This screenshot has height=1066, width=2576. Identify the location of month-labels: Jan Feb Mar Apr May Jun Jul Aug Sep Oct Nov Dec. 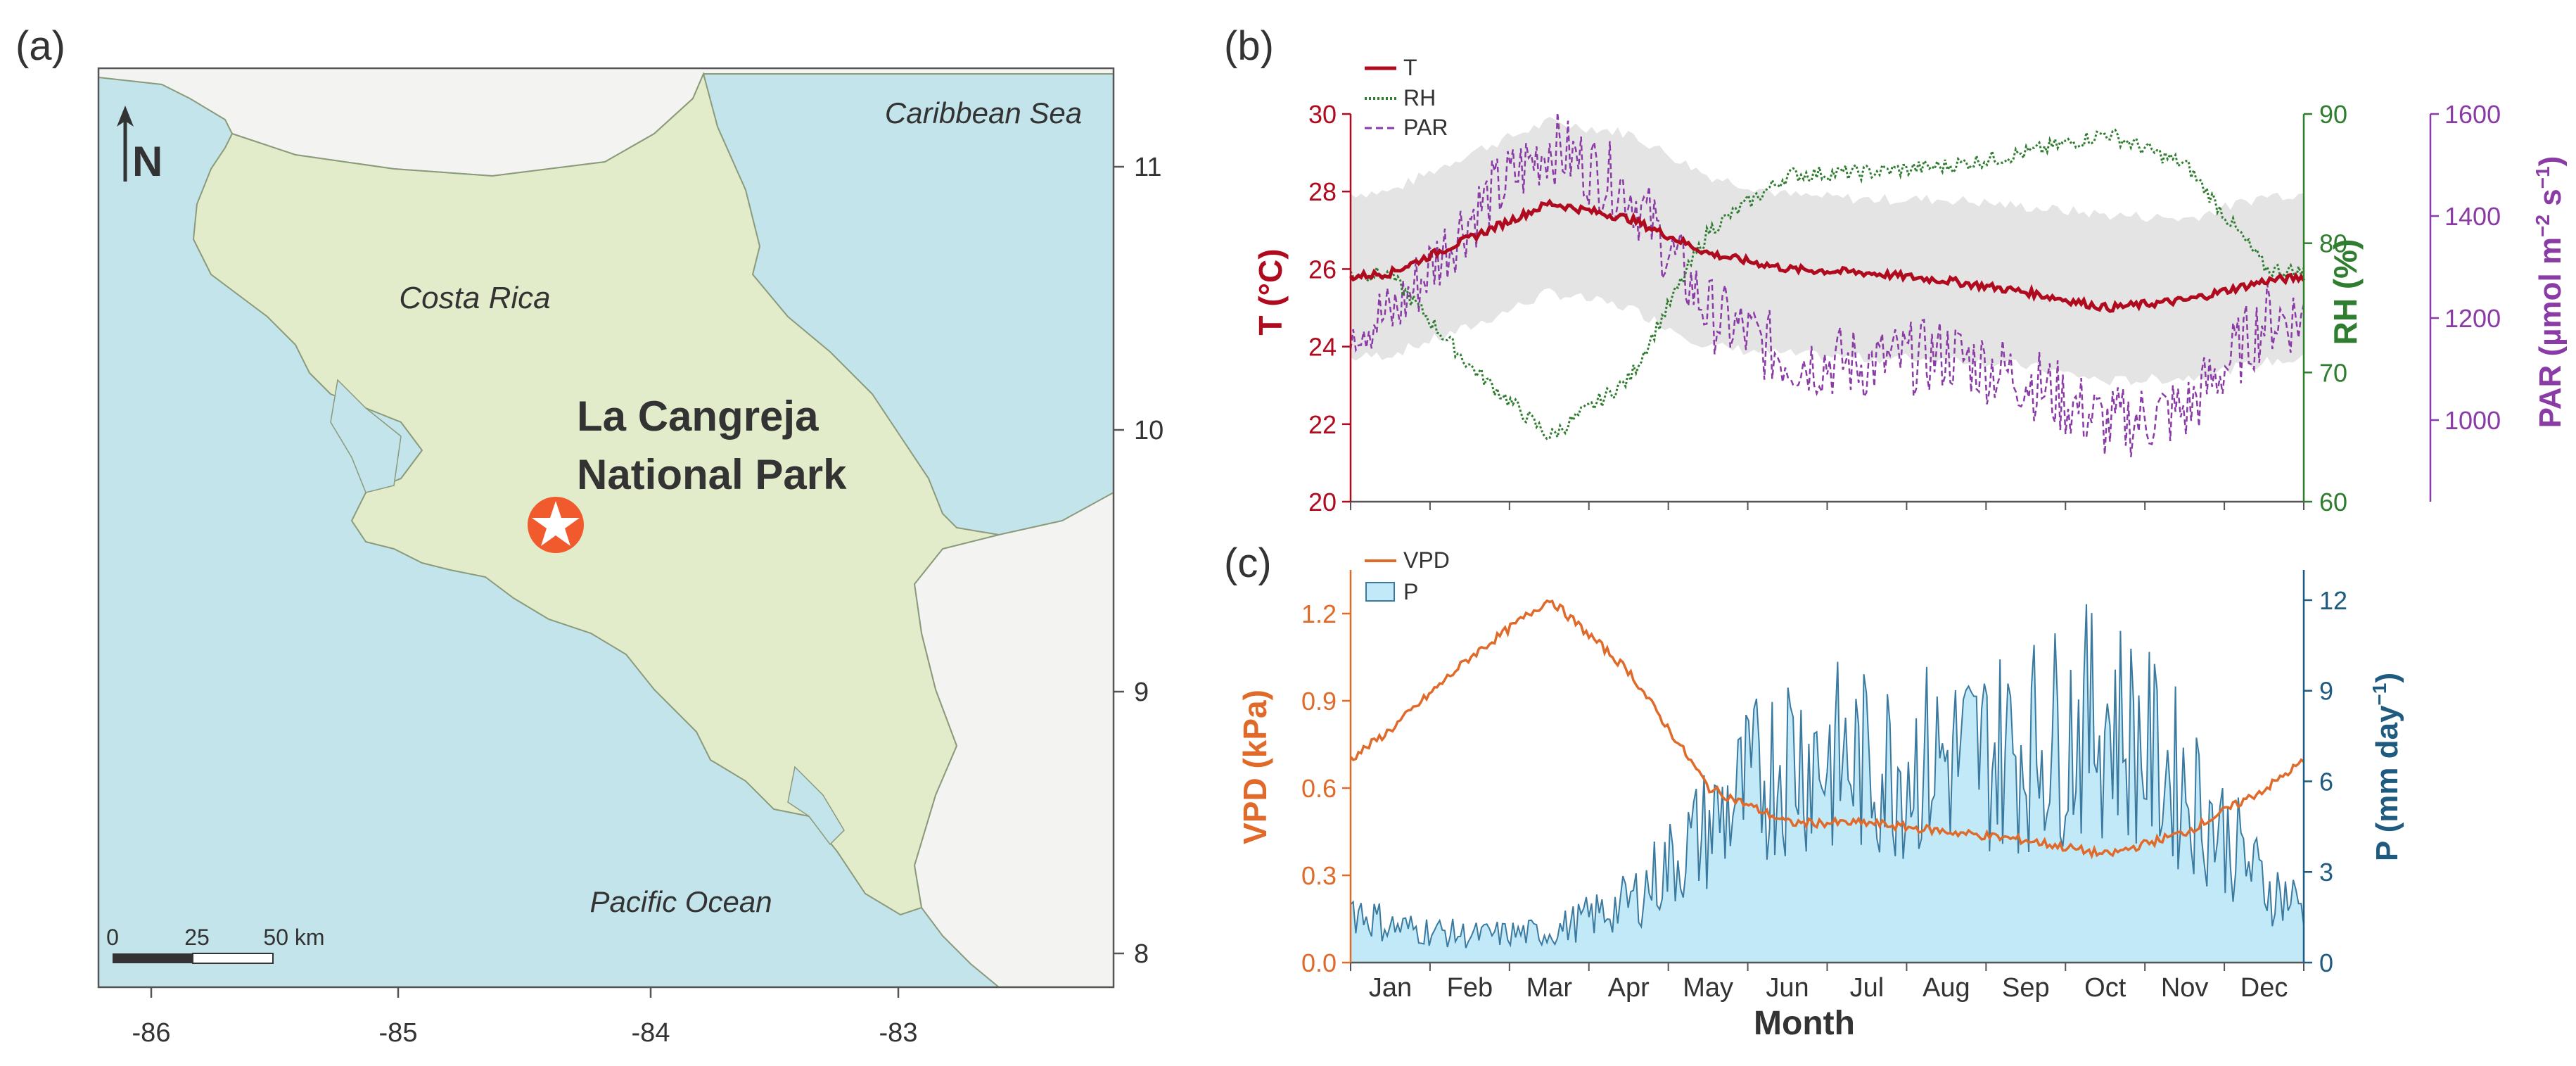
(1828, 988).